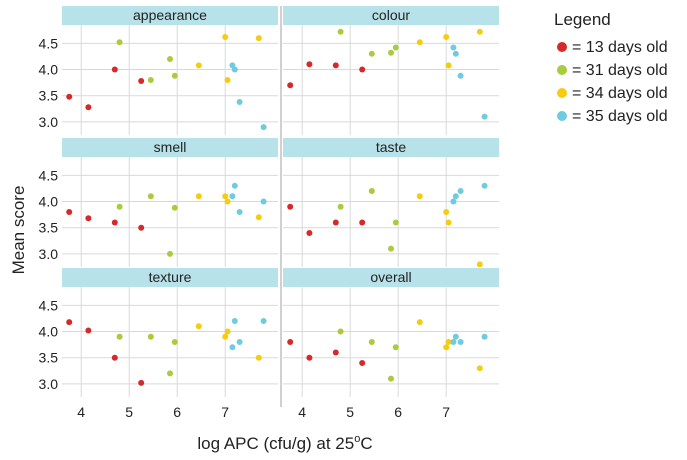  What do you see at coordinates (350, 412) in the screenshot?
I see `x-tick-label: 5` at bounding box center [350, 412].